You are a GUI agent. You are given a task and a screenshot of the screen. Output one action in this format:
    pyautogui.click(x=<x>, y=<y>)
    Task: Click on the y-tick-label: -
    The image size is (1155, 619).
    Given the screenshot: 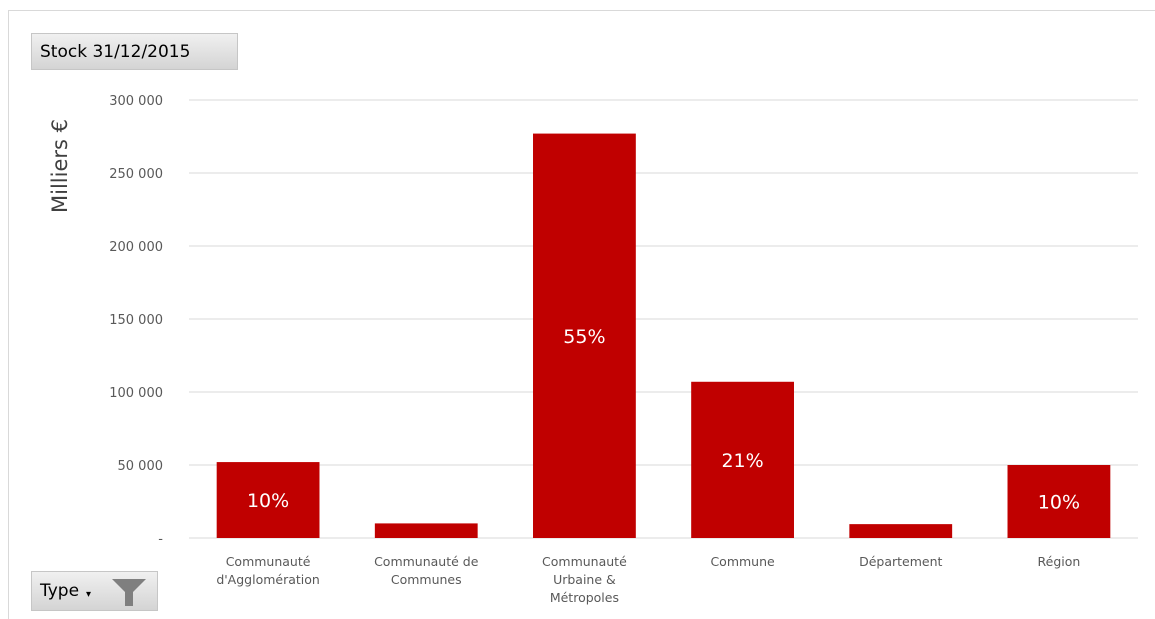 What is the action you would take?
    pyautogui.click(x=160, y=539)
    